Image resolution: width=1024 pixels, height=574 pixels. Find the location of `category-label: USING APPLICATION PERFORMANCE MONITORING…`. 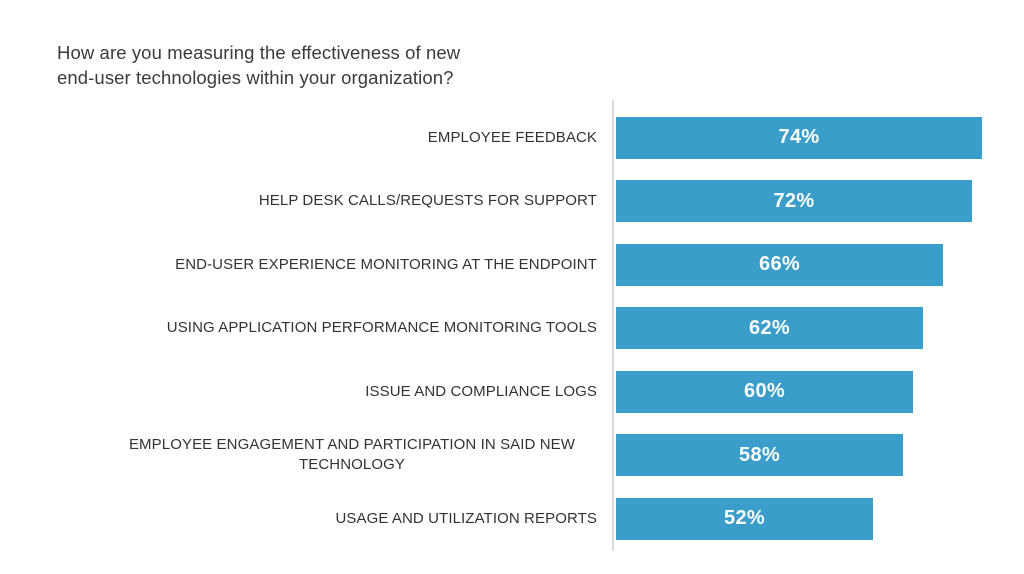

category-label: USING APPLICATION PERFORMANCE MONITORING… is located at coordinates (381, 328).